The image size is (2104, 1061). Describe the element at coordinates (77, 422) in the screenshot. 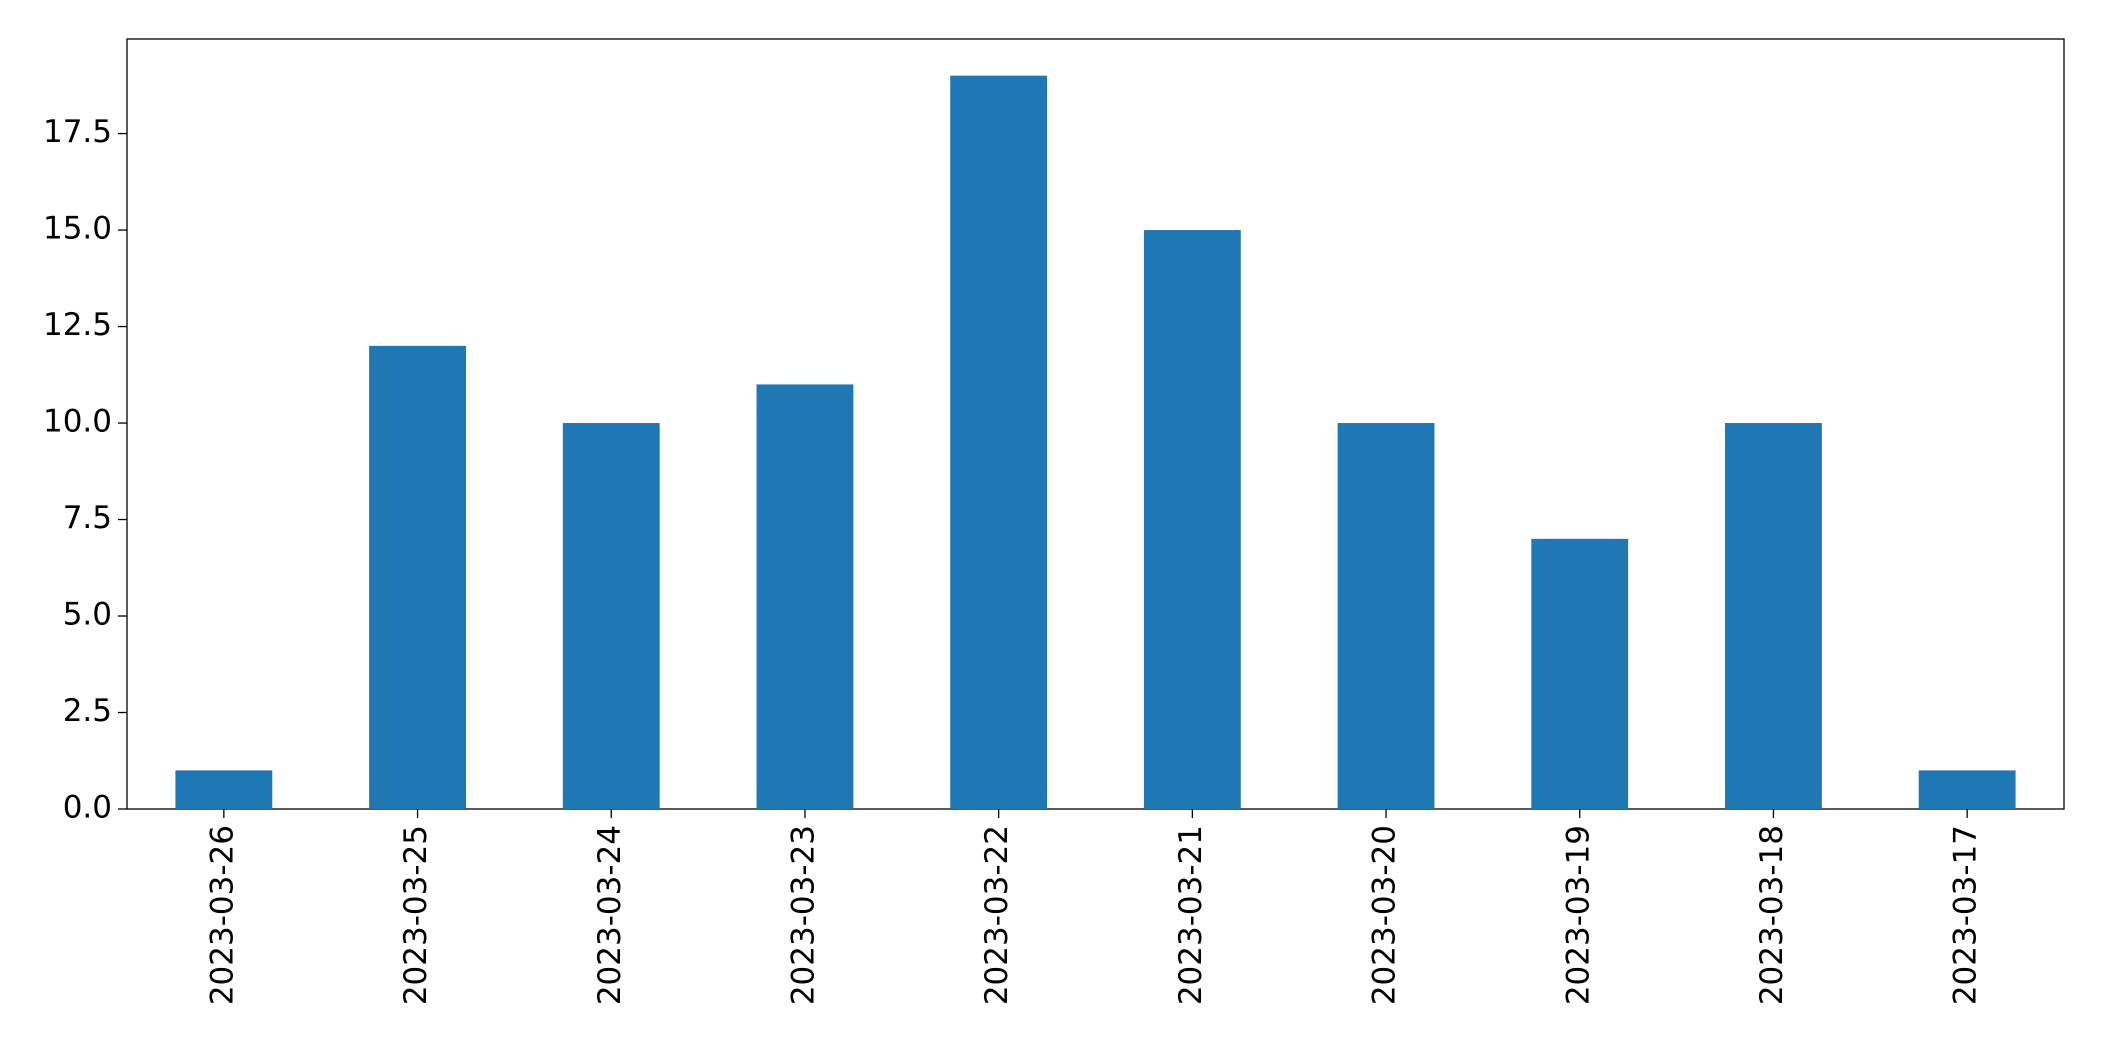

I see `y-tick-label: 10.0` at that location.